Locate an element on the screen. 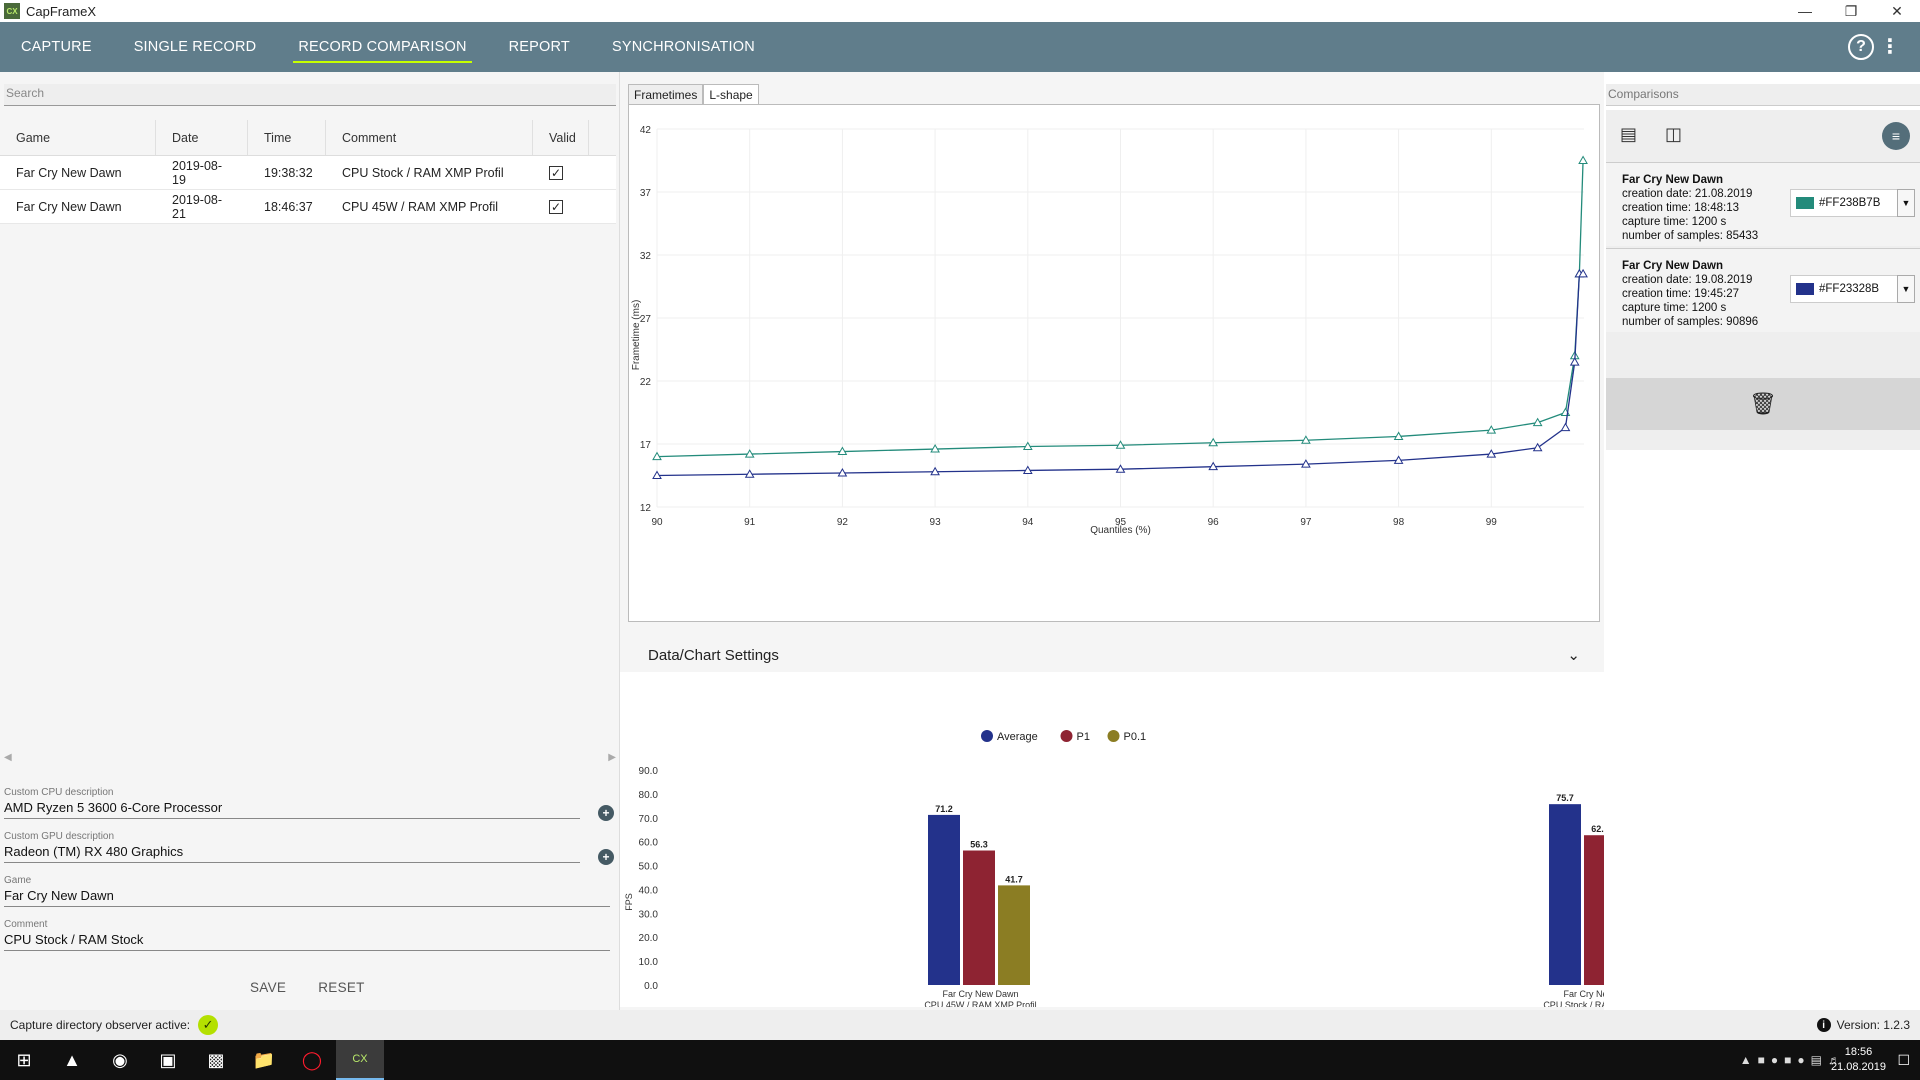 The image size is (1920, 1080). tab-record-comparison: RECORD COMPARISON is located at coordinates (382, 47).